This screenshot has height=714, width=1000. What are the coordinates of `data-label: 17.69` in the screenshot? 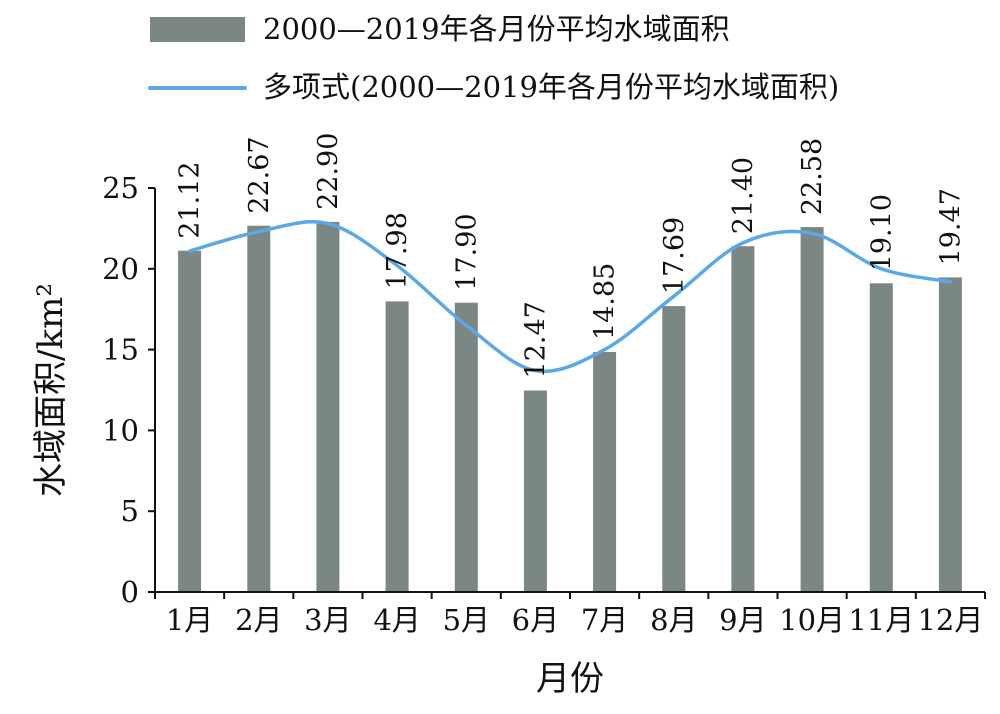 It's located at (674, 255).